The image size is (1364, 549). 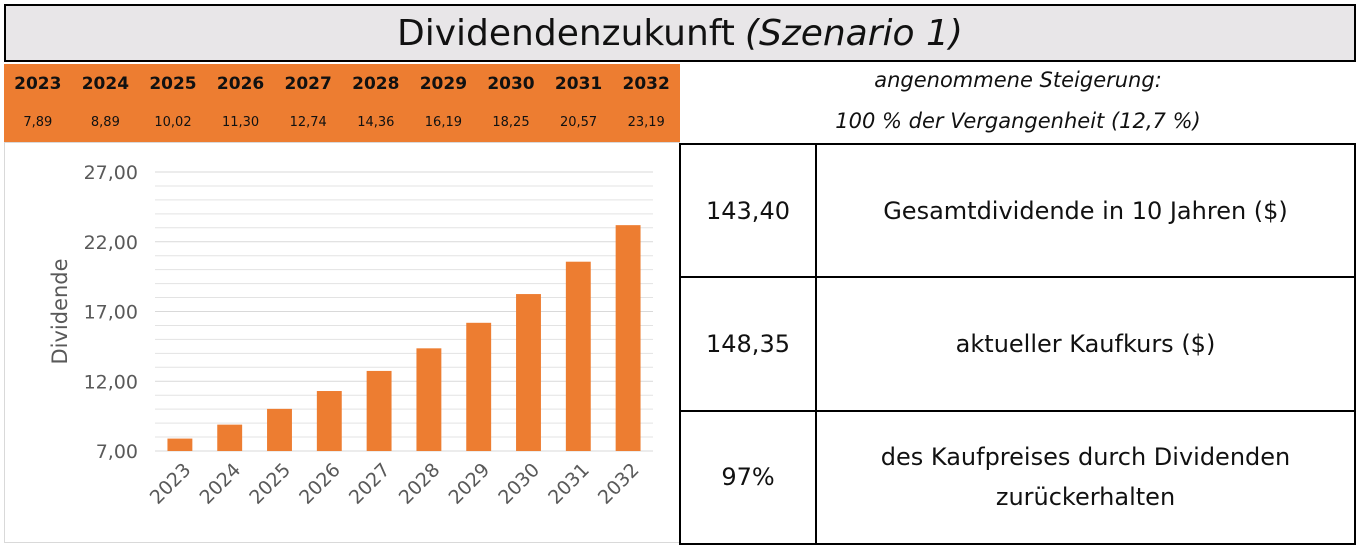 I want to click on year-label: 2027, so click(x=308, y=84).